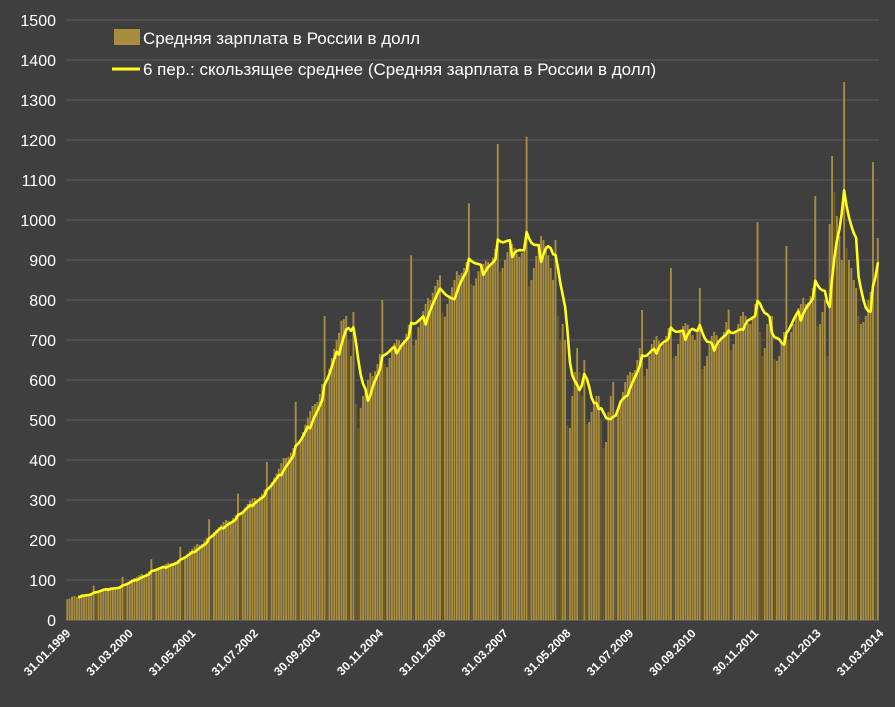  I want to click on x-tick-label: 31.07.2002, so click(235, 652).